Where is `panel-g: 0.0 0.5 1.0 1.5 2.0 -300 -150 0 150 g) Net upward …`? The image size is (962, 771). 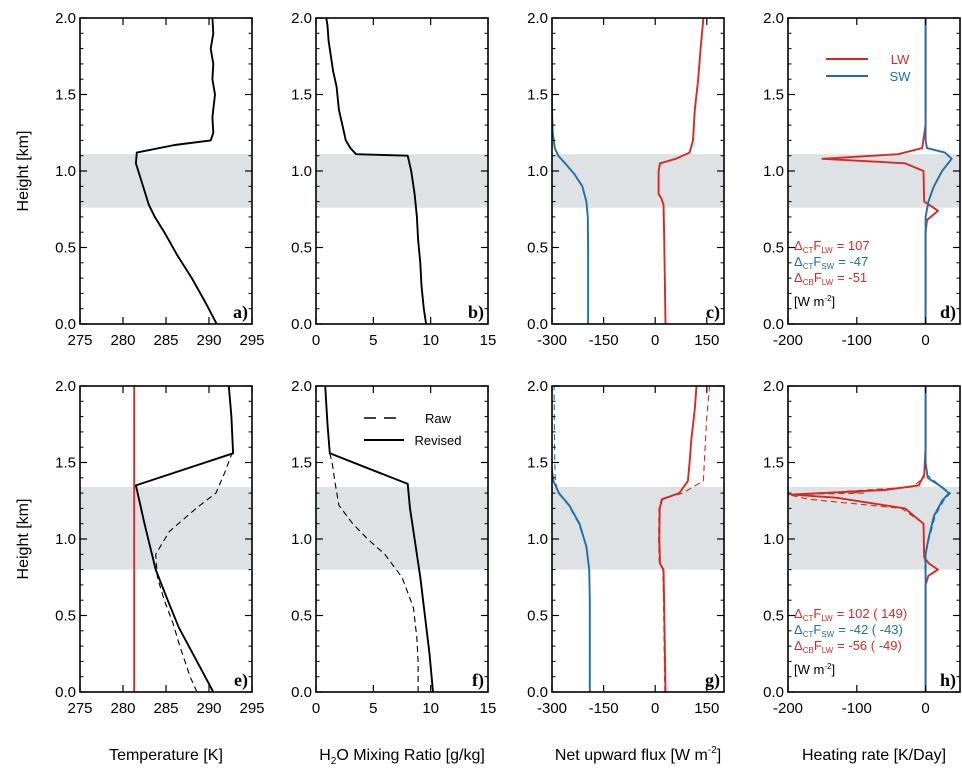
panel-g: 0.0 0.5 1.0 1.5 2.0 -300 -150 0 150 g) Net upward … is located at coordinates (626, 571).